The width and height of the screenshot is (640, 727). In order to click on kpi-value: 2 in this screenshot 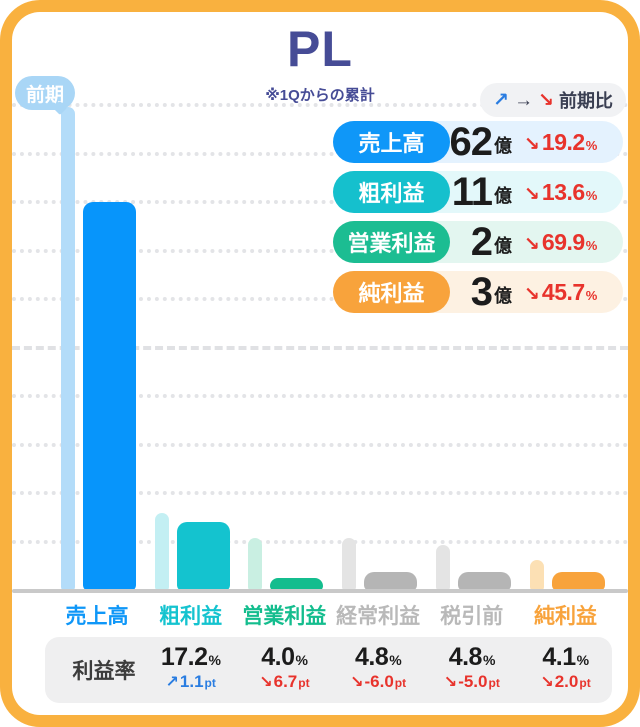, I will do `click(481, 241)`.